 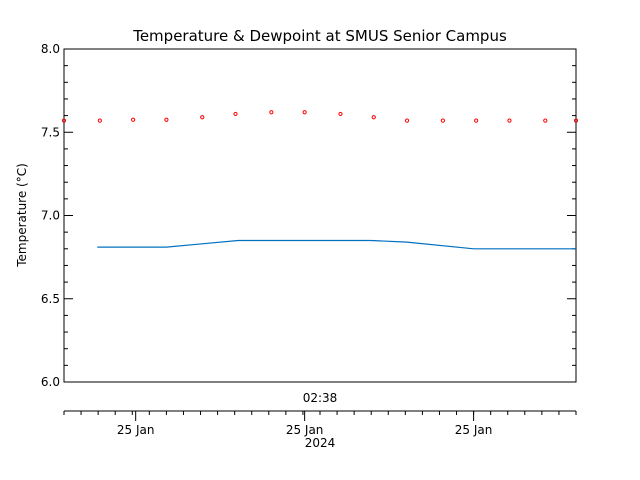 What do you see at coordinates (50, 299) in the screenshot?
I see `y-tick-label: 6.5` at bounding box center [50, 299].